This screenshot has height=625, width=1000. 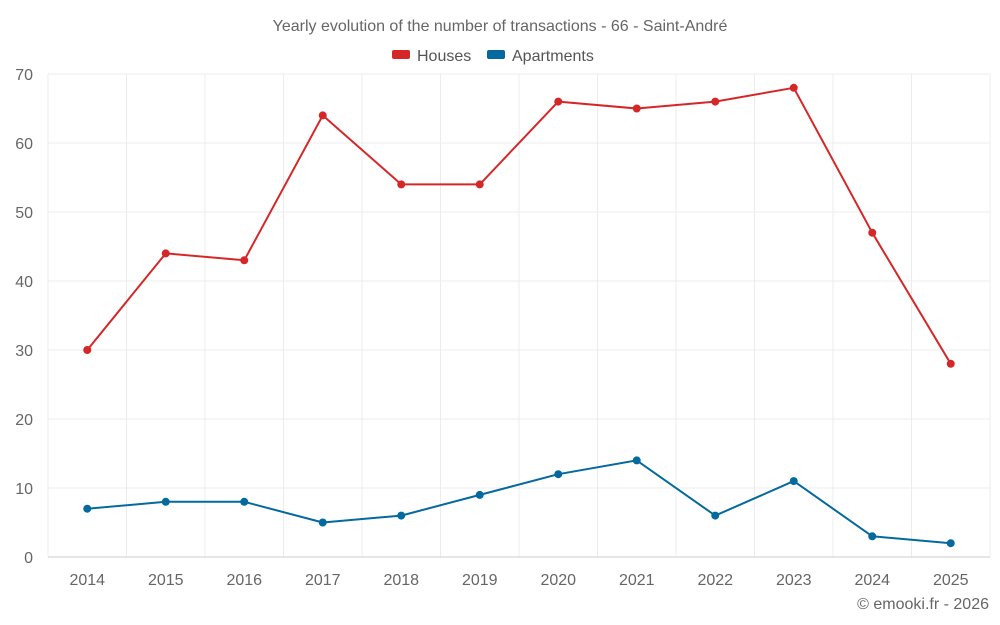 I want to click on x-tick-label: 2015, so click(x=166, y=580).